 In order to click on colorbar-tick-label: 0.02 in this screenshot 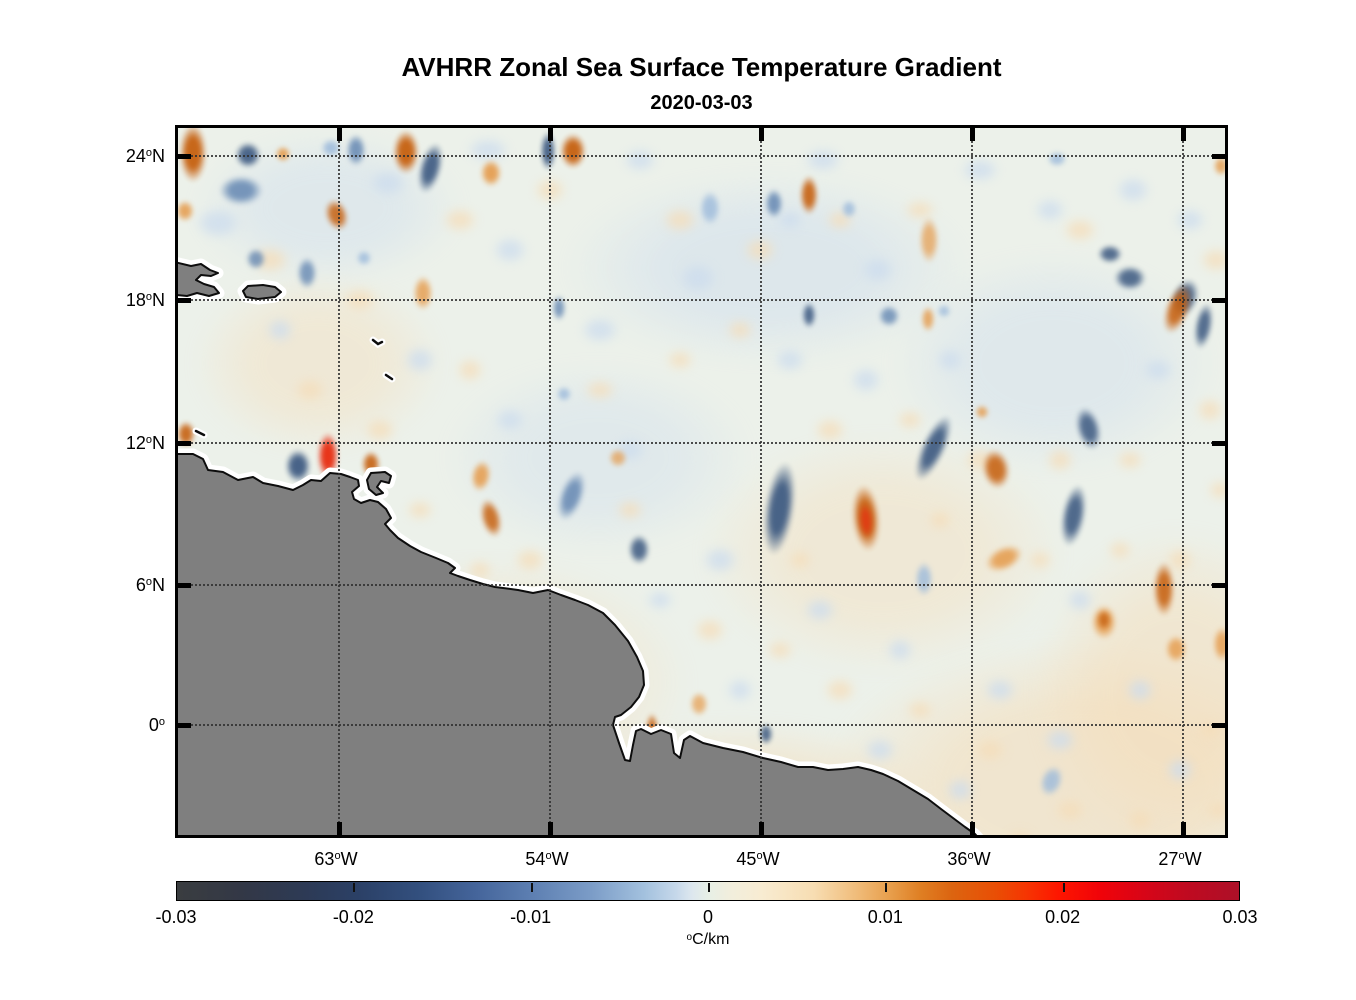, I will do `click(1063, 917)`.